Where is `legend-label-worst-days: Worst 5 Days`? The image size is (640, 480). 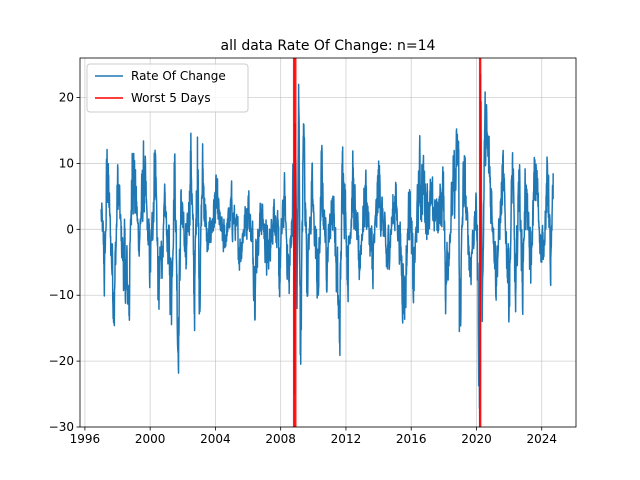
legend-label-worst-days: Worst 5 Days is located at coordinates (171, 98).